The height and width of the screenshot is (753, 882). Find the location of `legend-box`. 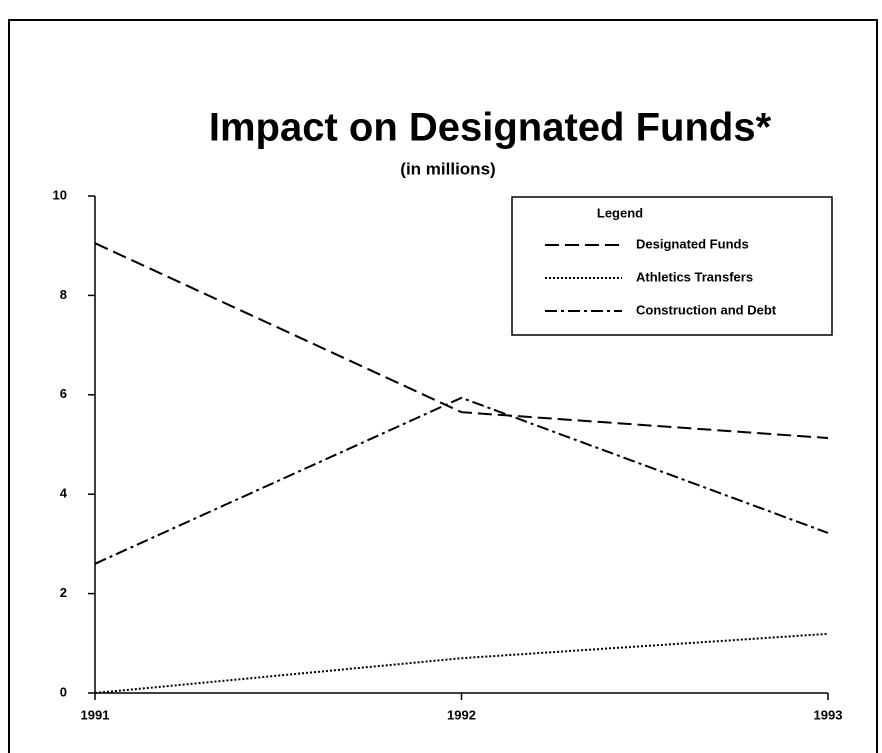

legend-box is located at coordinates (672, 266).